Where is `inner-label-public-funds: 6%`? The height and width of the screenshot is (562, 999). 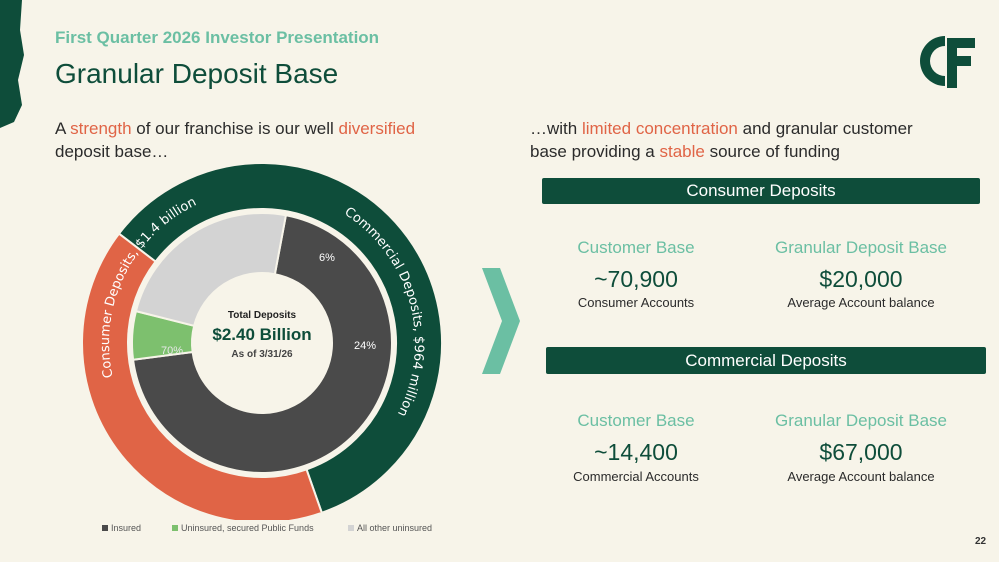 inner-label-public-funds: 6% is located at coordinates (327, 258).